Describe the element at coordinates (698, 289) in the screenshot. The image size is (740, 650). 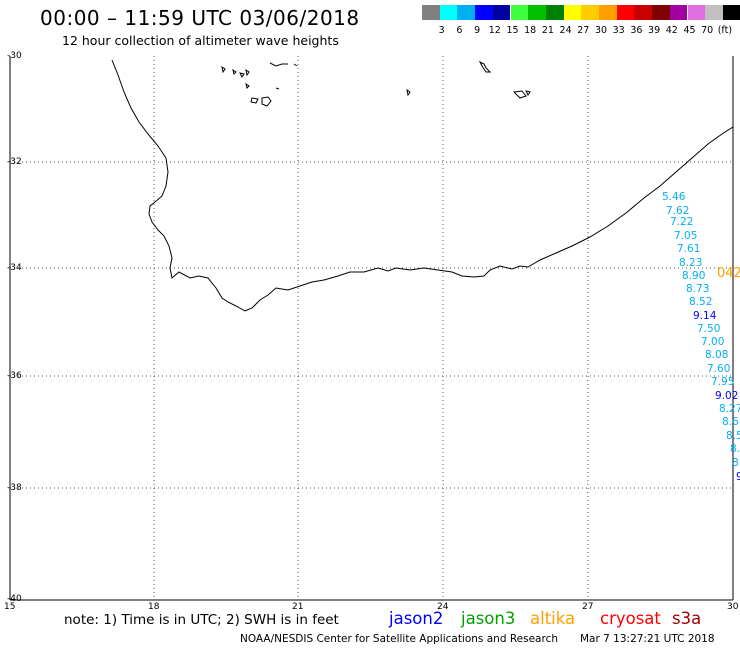
I see `wave-height-value: 8.73` at that location.